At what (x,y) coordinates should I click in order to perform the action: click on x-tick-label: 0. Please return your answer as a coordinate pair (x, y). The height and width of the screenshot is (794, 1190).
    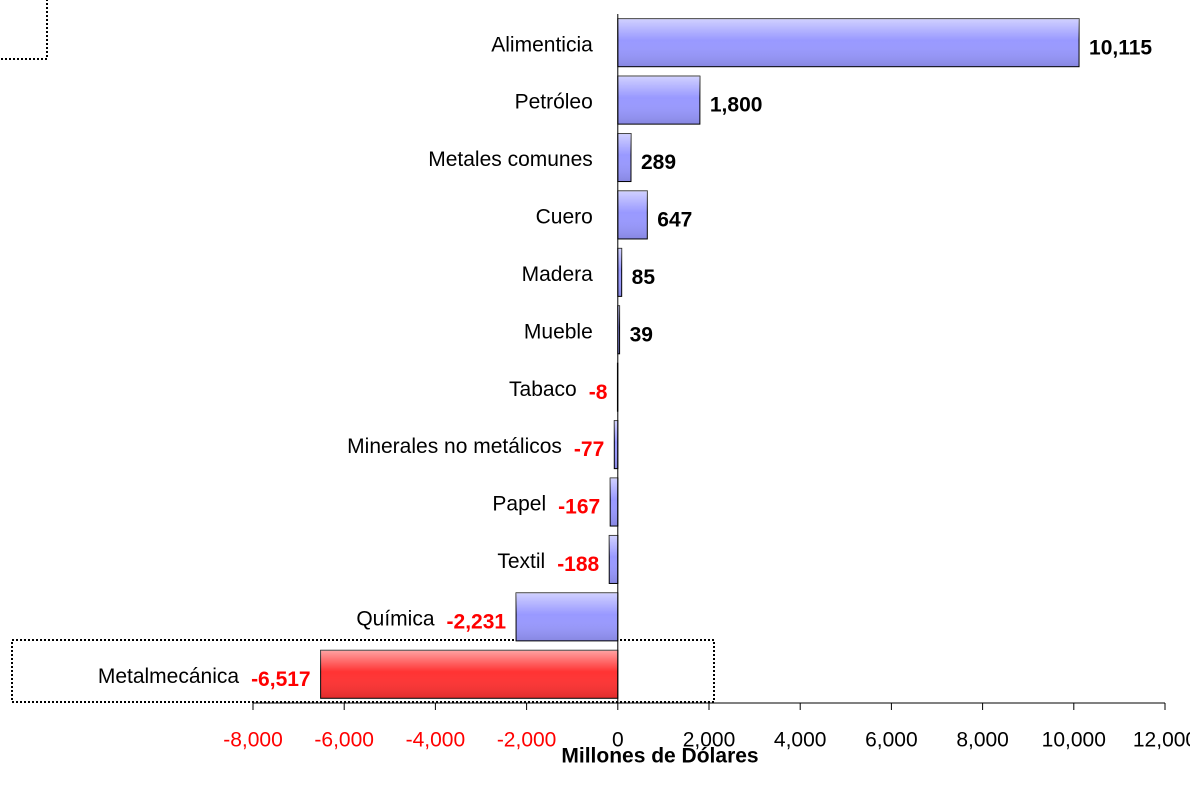
    Looking at the image, I should click on (618, 740).